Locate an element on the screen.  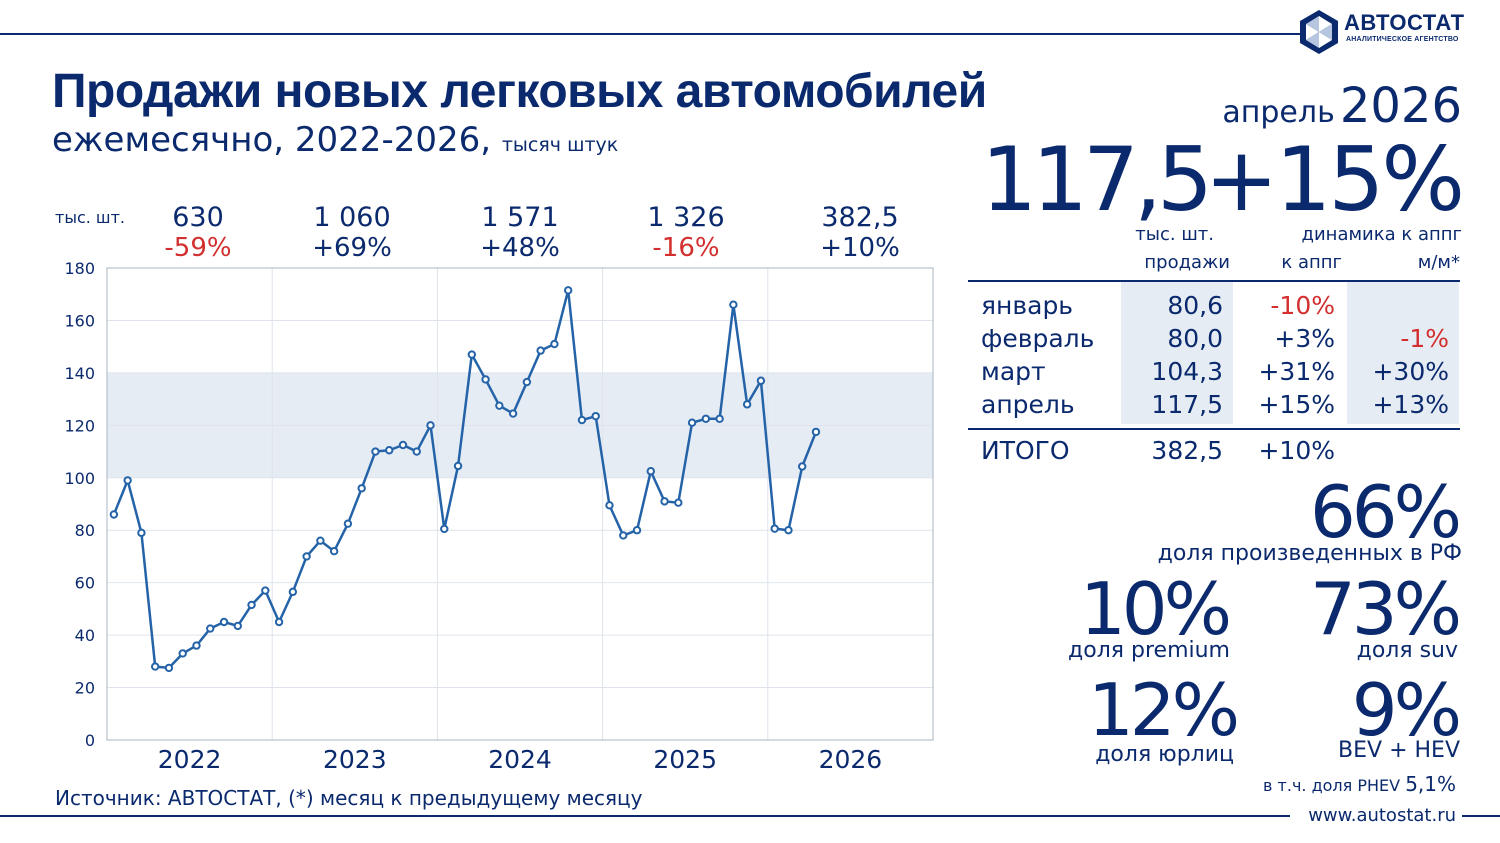
share-suv-value: 73 is located at coordinates (1353, 609).